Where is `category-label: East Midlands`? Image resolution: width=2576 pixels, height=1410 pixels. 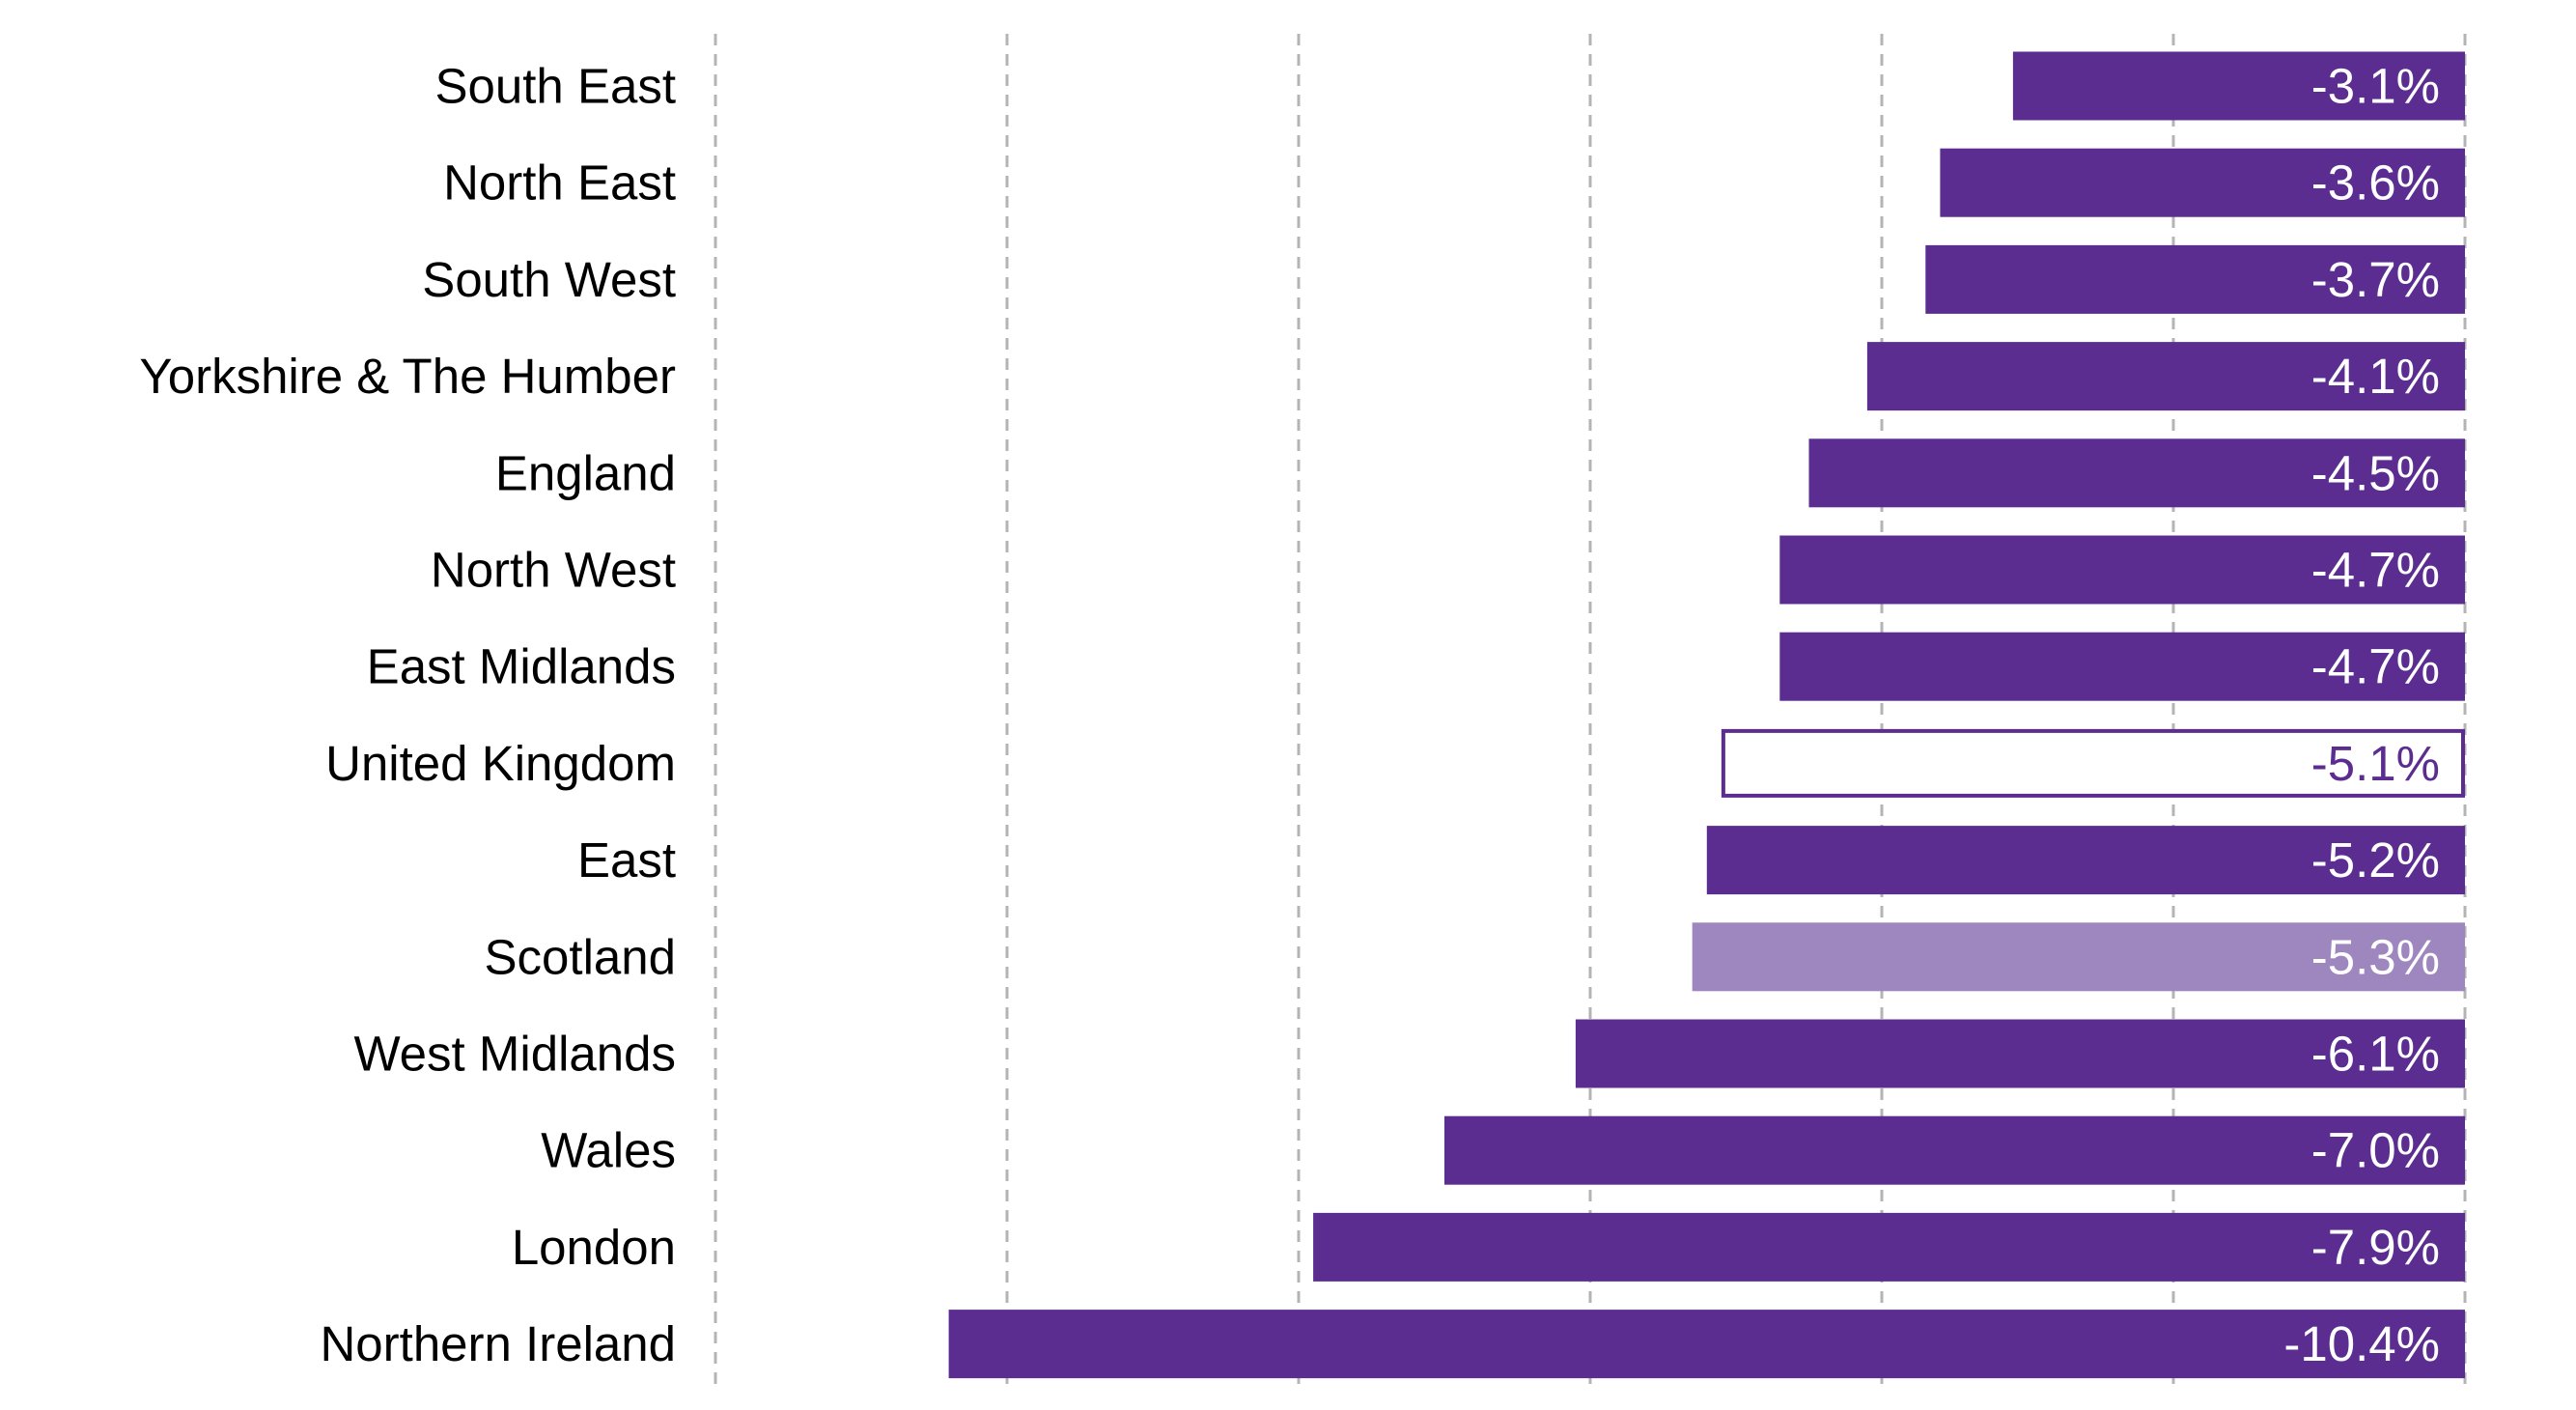
category-label: East Midlands is located at coordinates (521, 666).